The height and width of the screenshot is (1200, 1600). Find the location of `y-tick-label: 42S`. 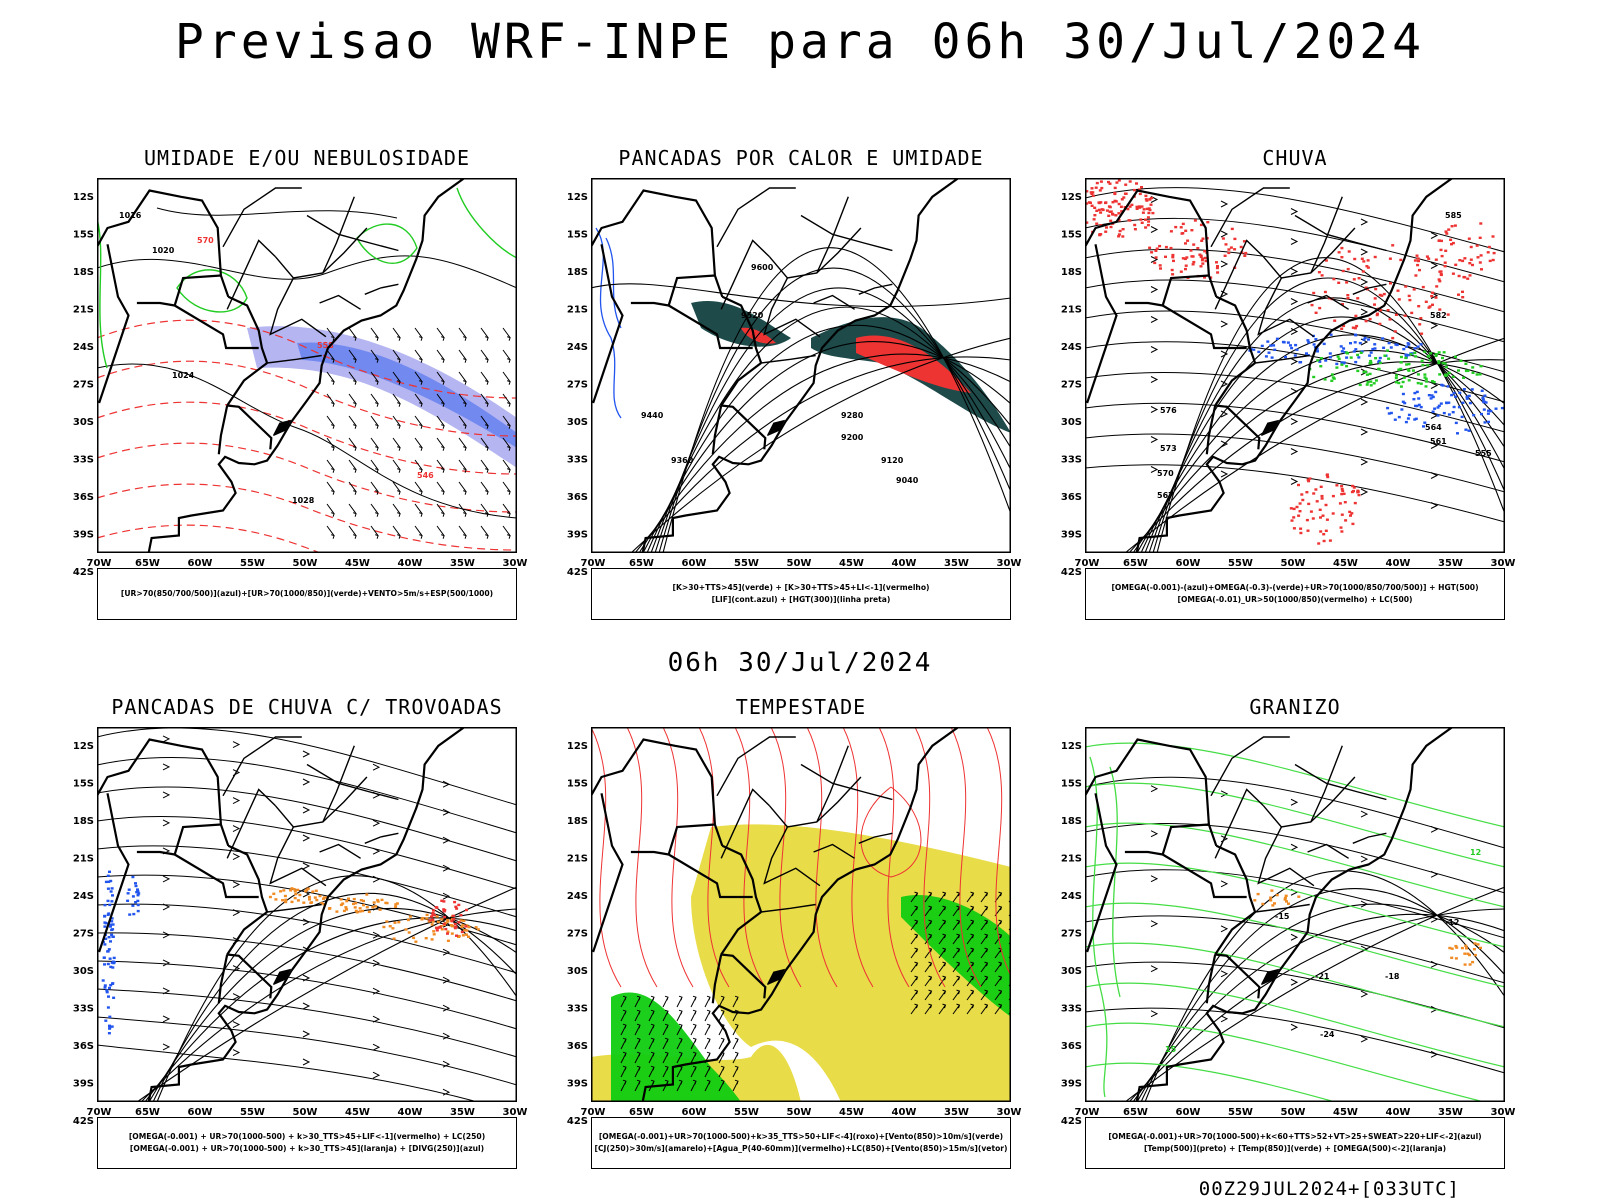

y-tick-label: 42S is located at coordinates (1071, 1121).